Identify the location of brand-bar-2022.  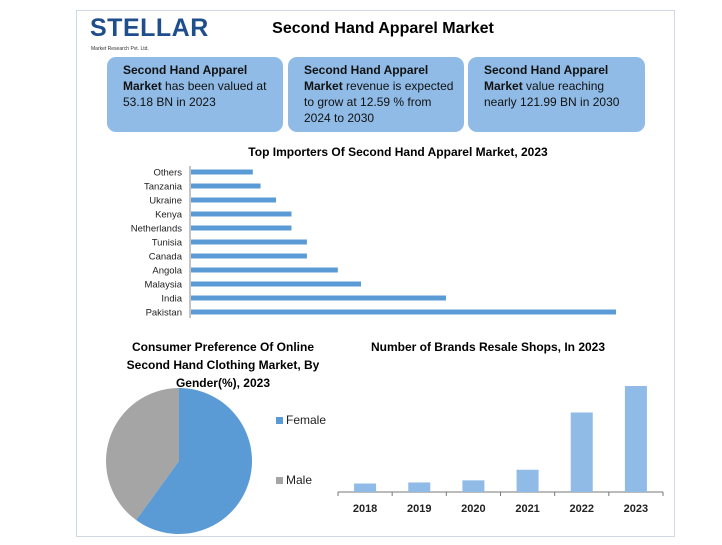
(581, 452).